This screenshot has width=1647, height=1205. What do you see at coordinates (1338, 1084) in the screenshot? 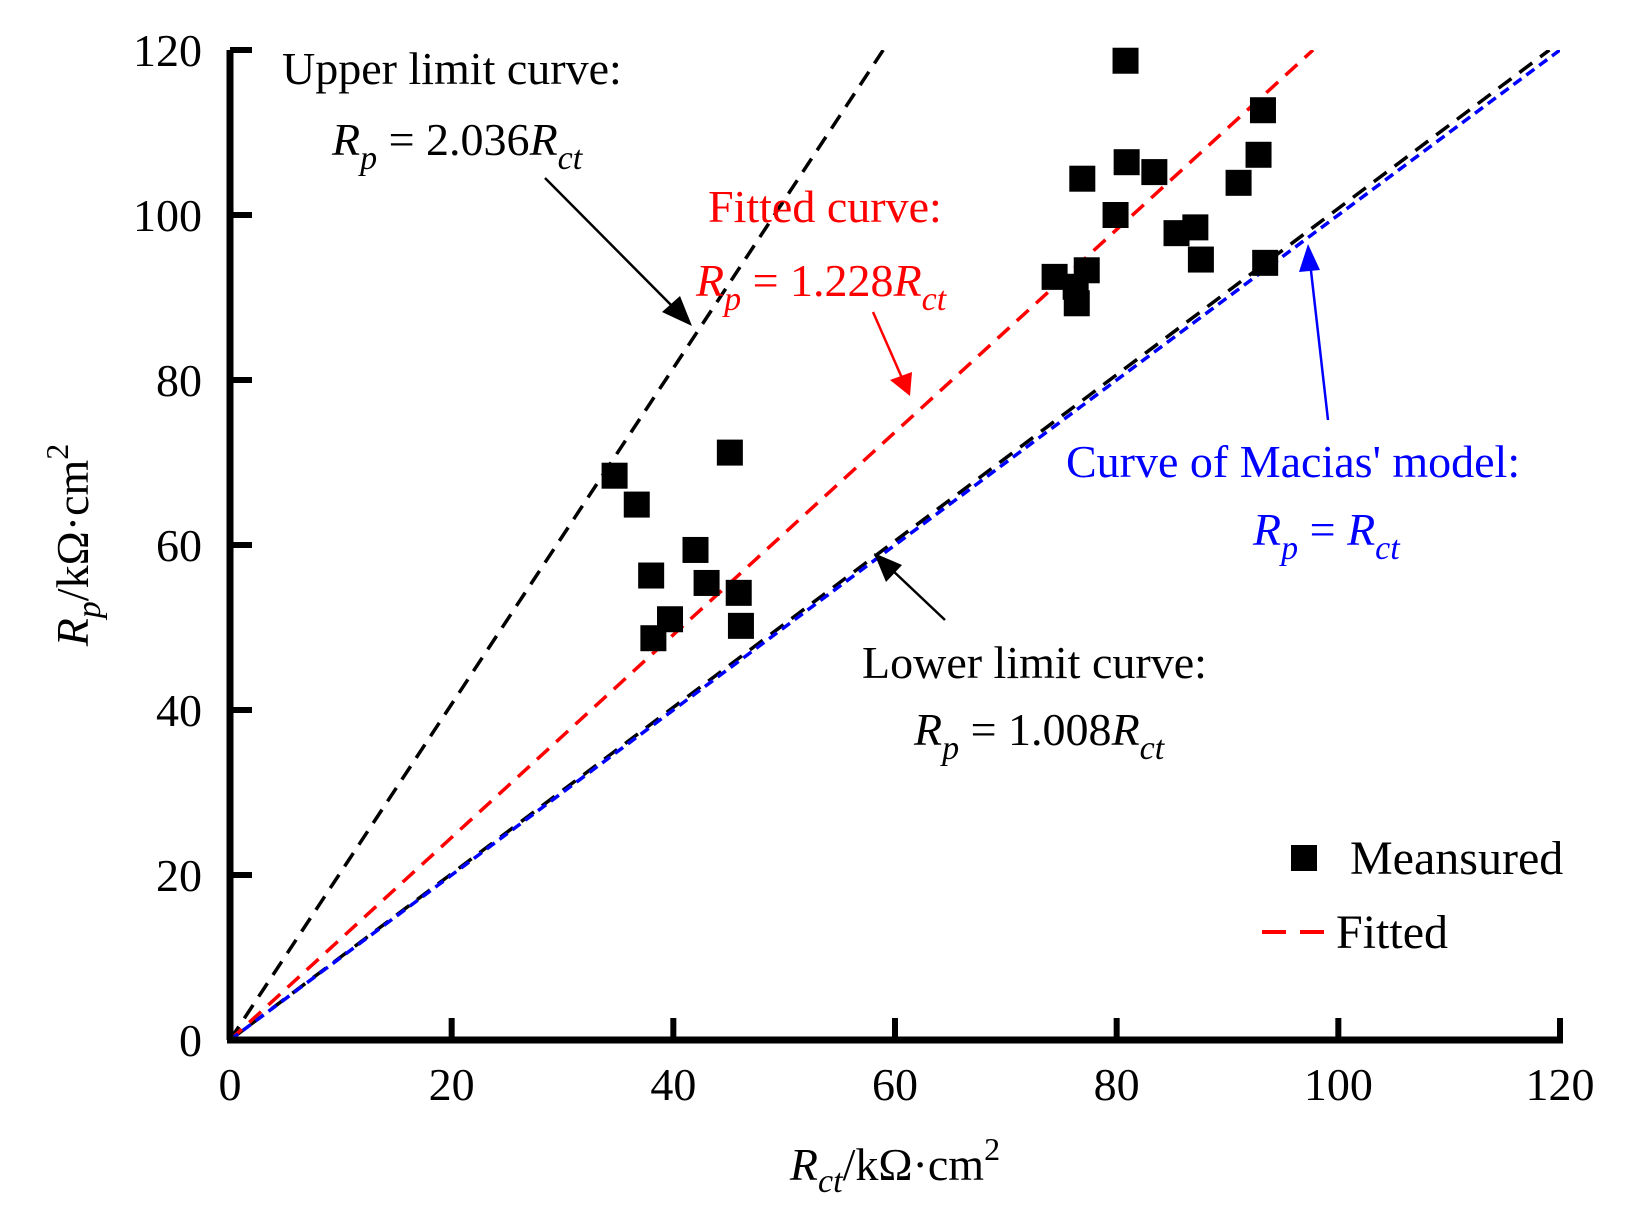
I see `x-tick-label-100: 100` at bounding box center [1338, 1084].